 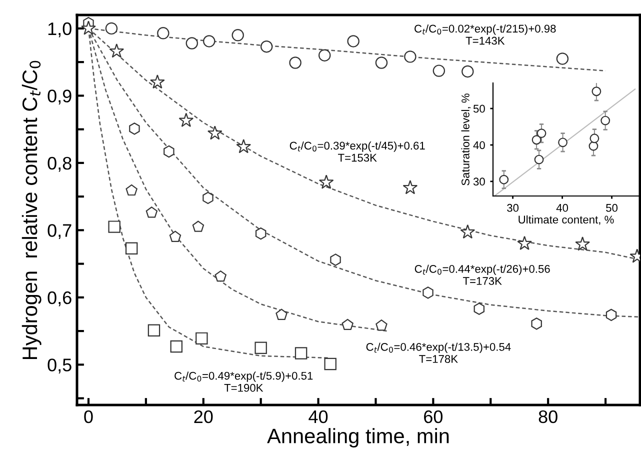 I want to click on annotation: C$_{t}$/C$_{0}$=0.39*exp(-t/45)+0.61 T=153K, so click(x=357, y=151).